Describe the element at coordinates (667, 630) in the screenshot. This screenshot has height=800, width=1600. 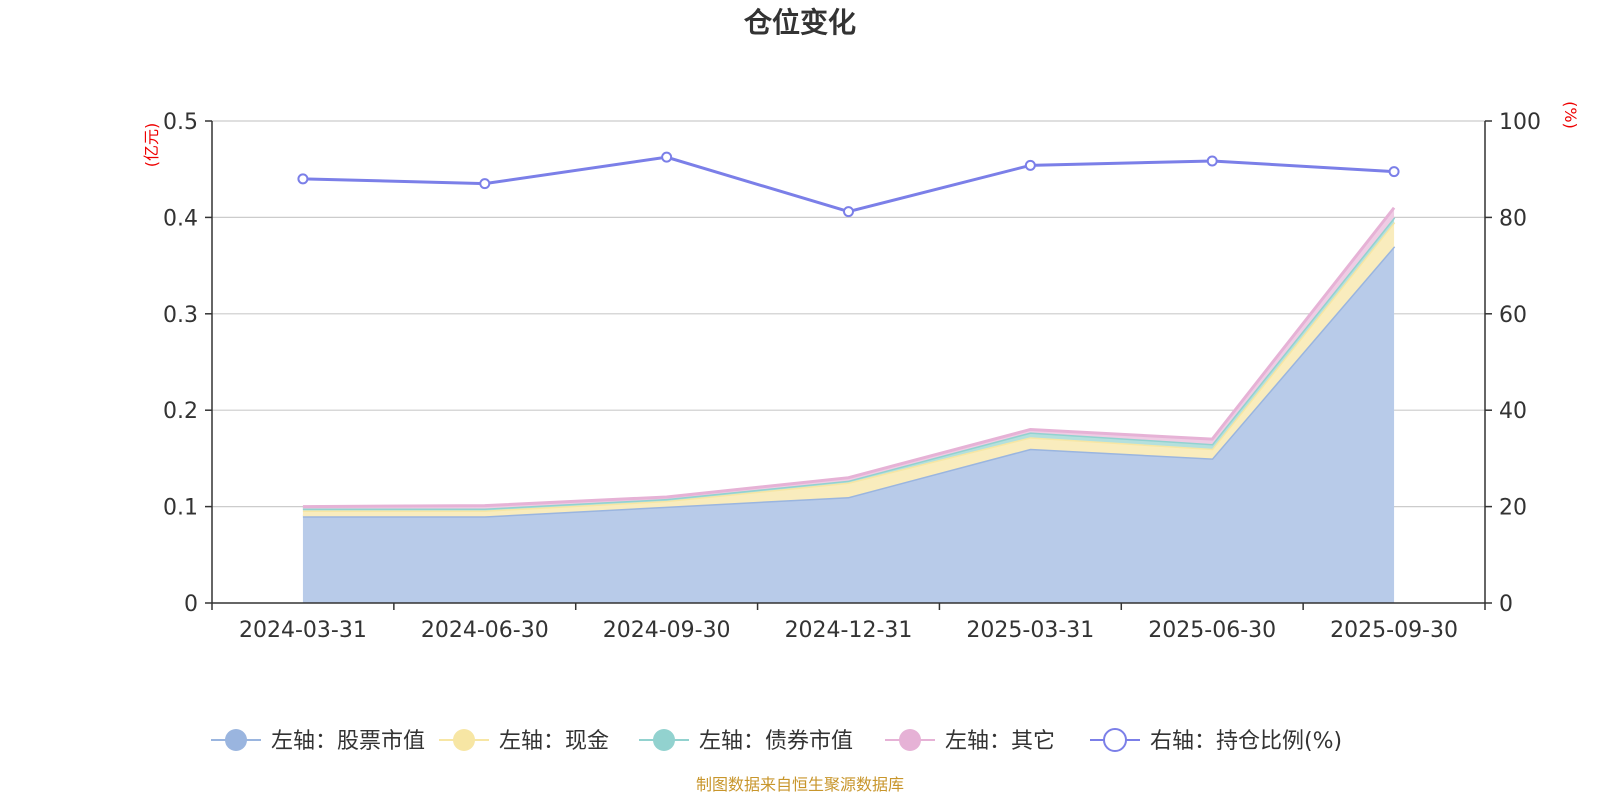
I see `x-tick-label: 2024-09-30` at that location.